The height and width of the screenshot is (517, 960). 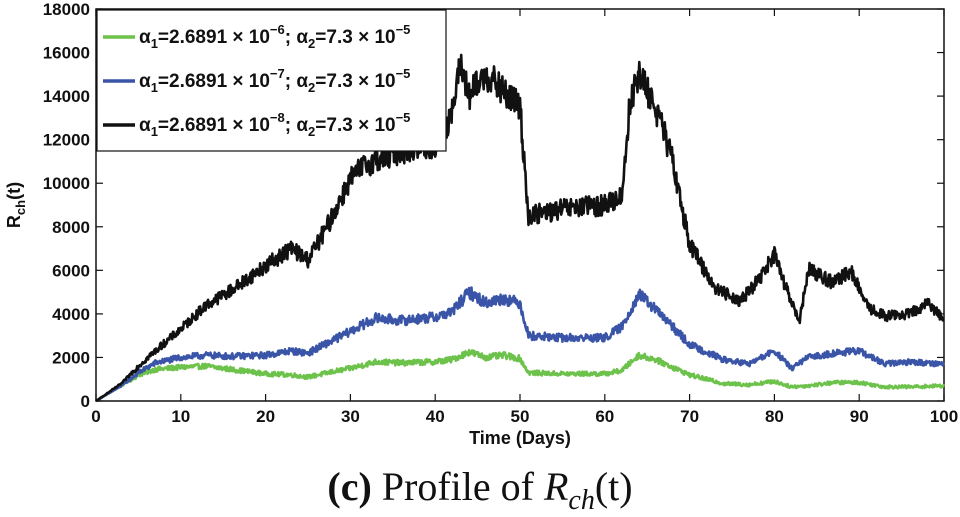 What do you see at coordinates (71, 227) in the screenshot?
I see `y-tick-label: 8000` at bounding box center [71, 227].